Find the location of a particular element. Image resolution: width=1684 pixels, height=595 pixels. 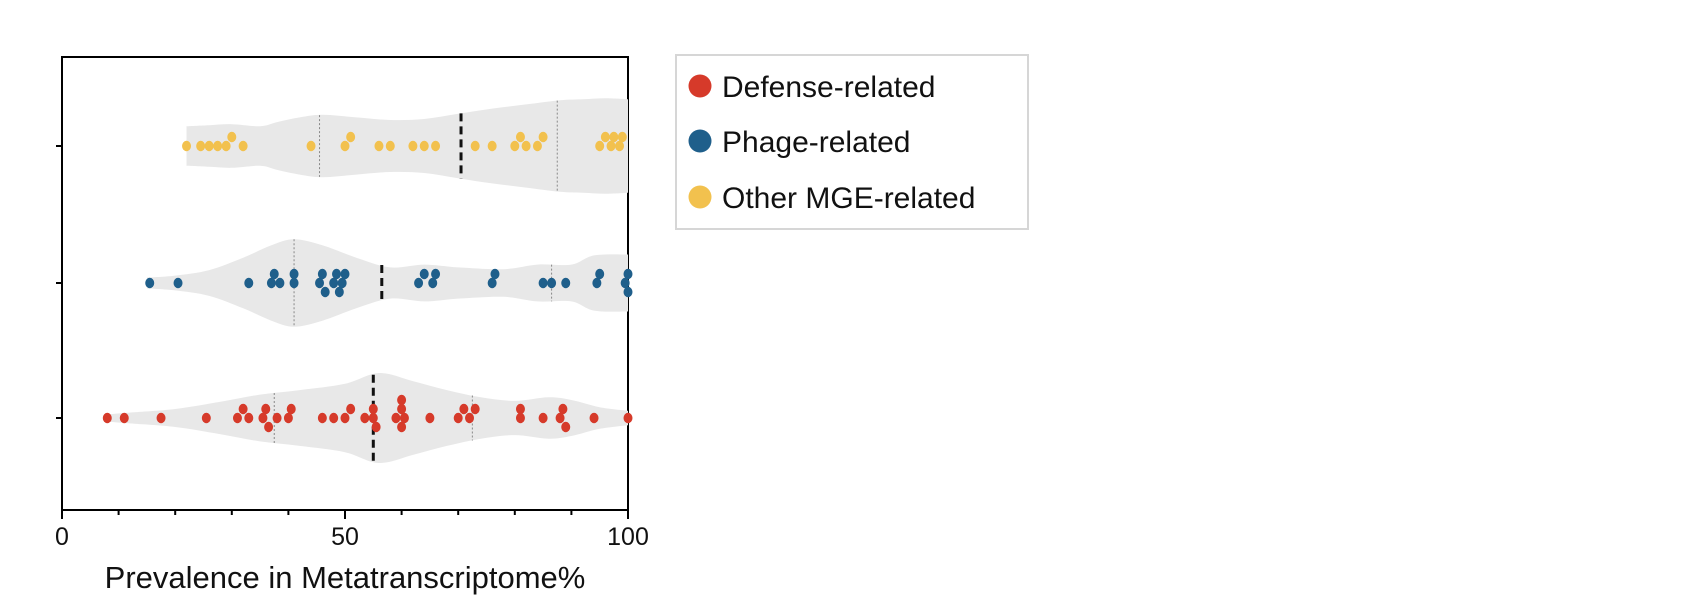

legend-label: Other MGE-related is located at coordinates (848, 198).